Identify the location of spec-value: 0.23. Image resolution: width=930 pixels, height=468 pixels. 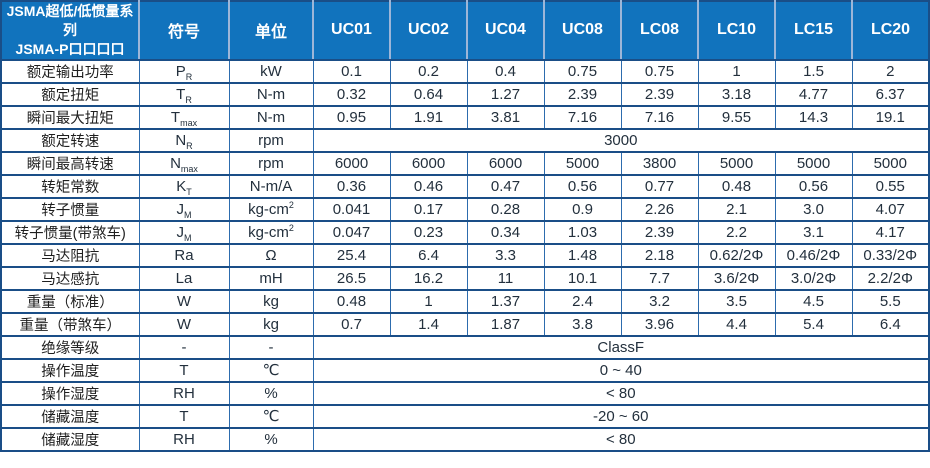
(428, 232).